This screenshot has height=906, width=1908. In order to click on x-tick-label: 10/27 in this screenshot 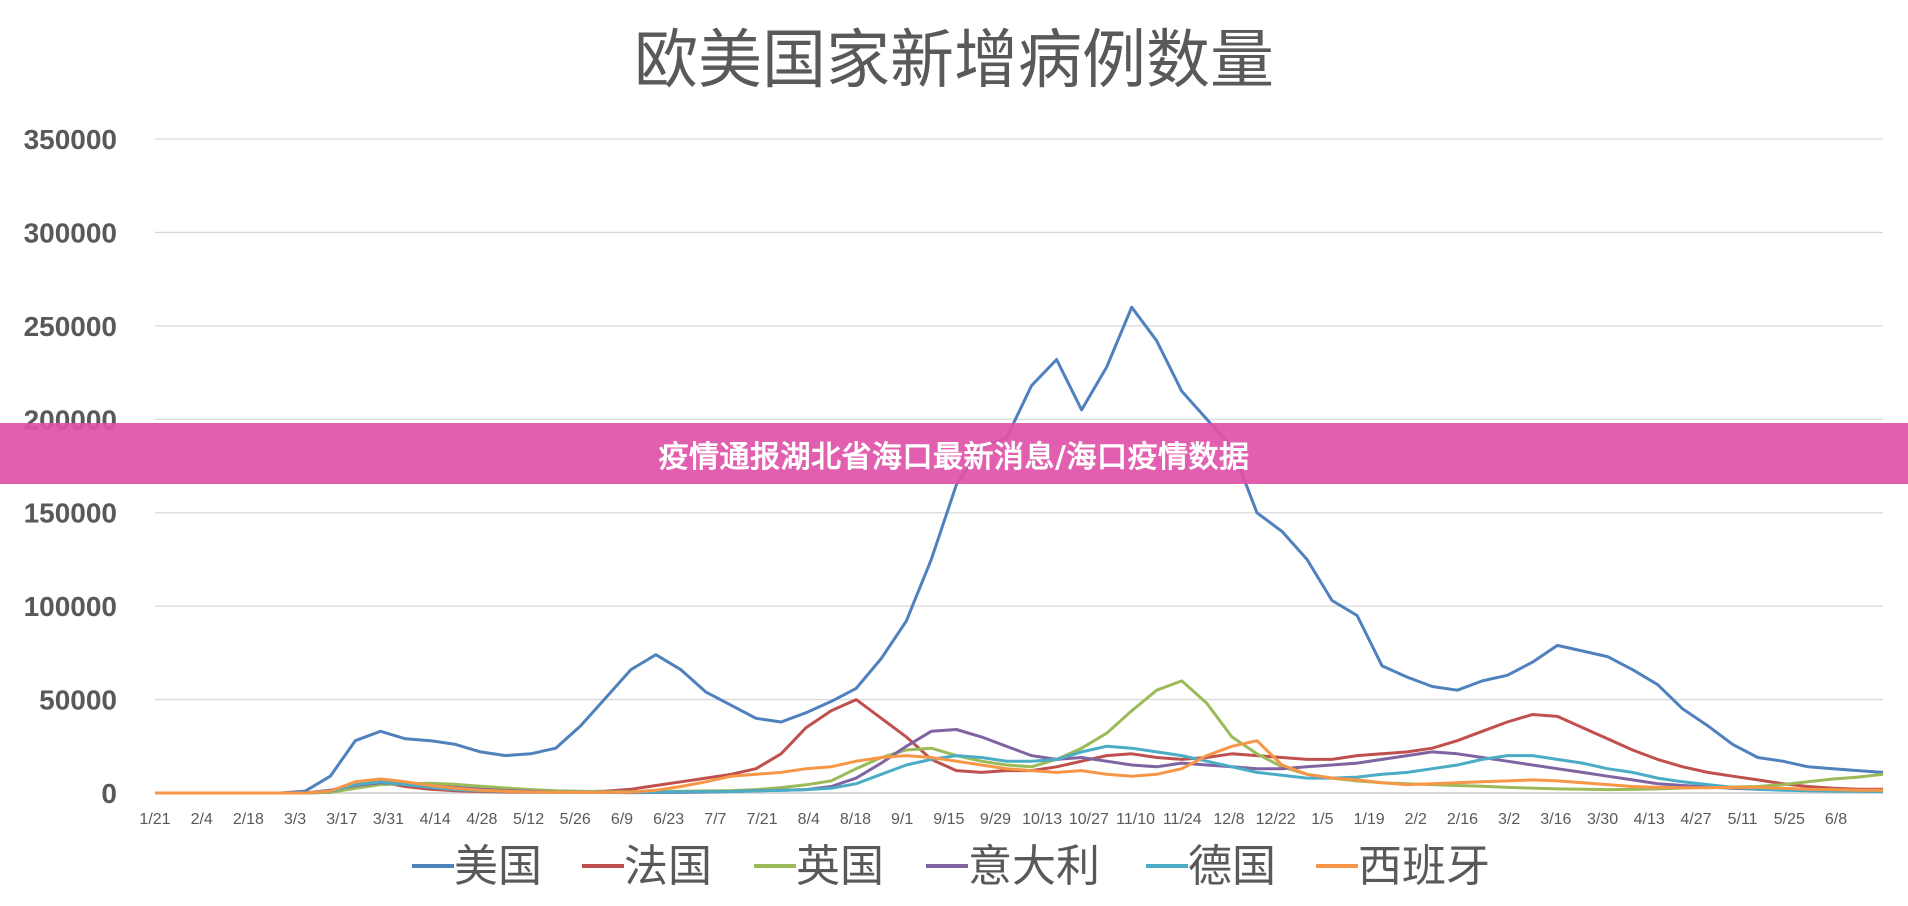, I will do `click(1089, 819)`.